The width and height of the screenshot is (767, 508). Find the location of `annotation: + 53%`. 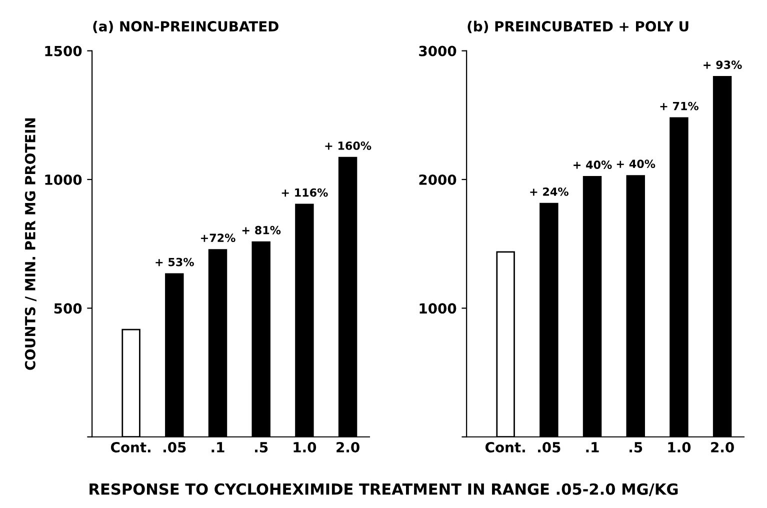

annotation: + 53% is located at coordinates (175, 262).